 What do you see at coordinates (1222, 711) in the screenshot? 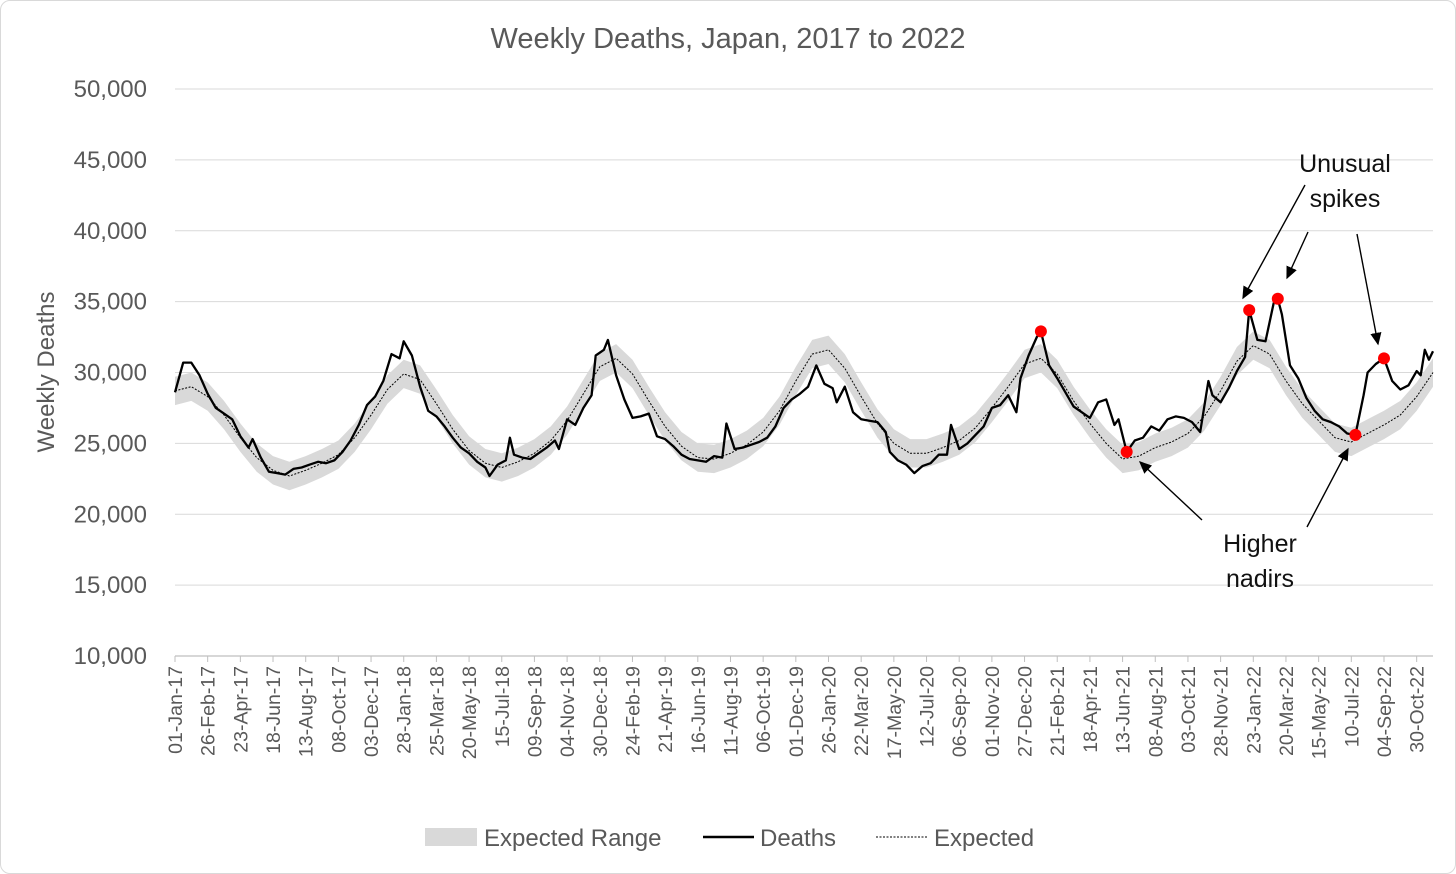
I see `x-tick-label: 28-Nov-21` at bounding box center [1222, 711].